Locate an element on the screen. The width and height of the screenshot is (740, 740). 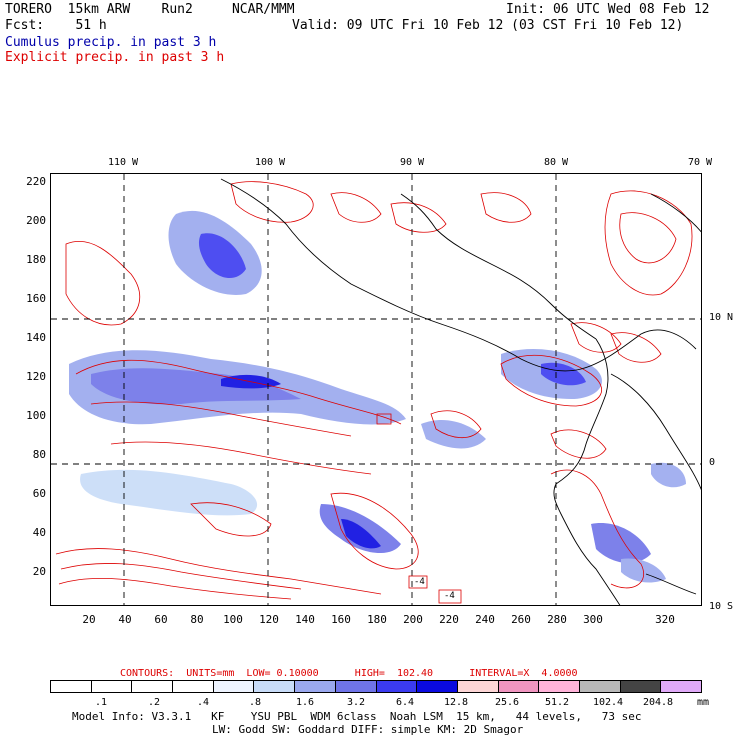
x-tick: 160 is located at coordinates (341, 619).